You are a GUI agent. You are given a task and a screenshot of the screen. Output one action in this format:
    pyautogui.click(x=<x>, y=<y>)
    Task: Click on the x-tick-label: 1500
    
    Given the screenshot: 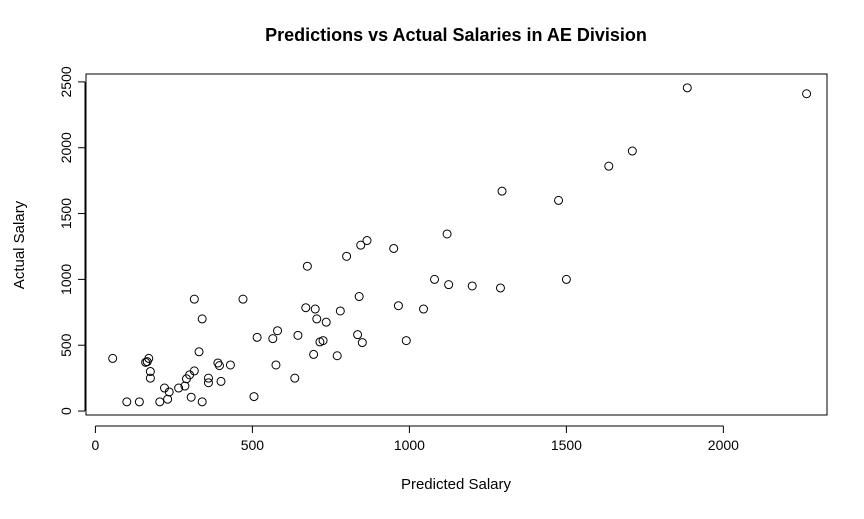 What is the action you would take?
    pyautogui.click(x=566, y=445)
    